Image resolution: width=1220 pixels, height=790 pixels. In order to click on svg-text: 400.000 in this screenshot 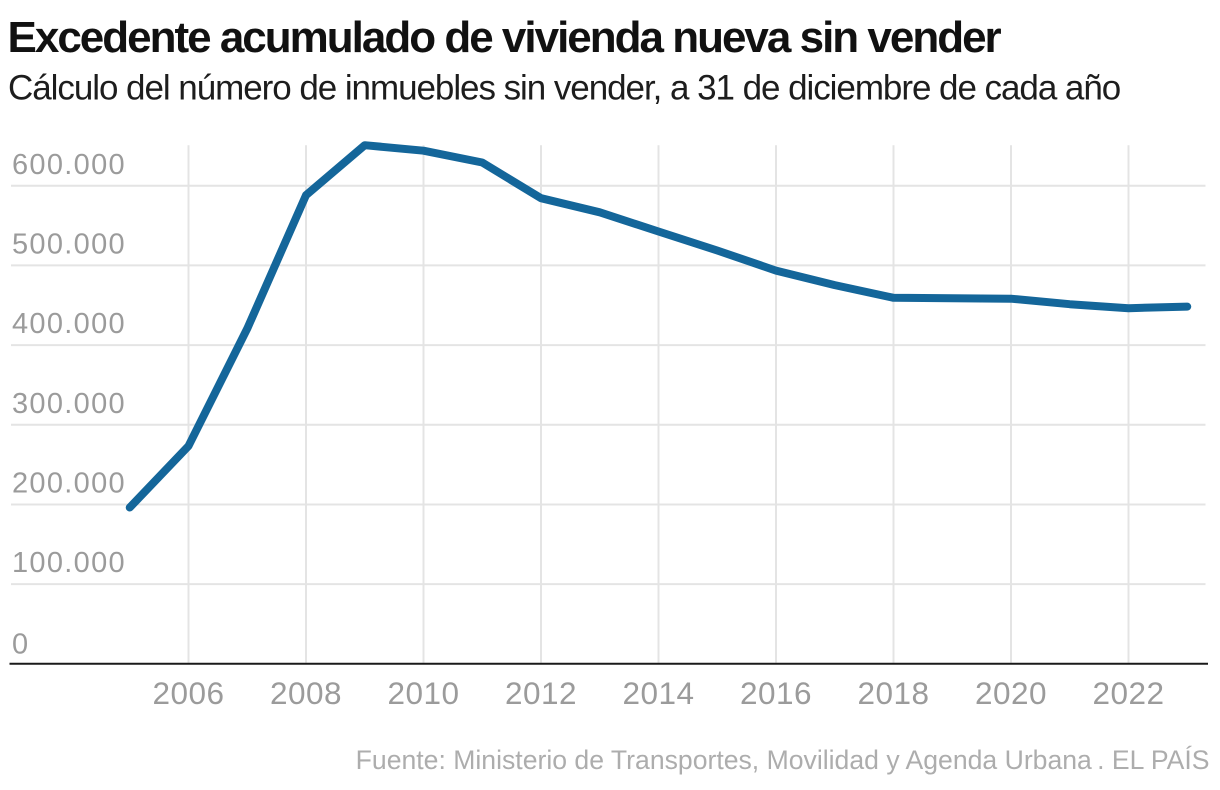, I will do `click(69, 324)`.